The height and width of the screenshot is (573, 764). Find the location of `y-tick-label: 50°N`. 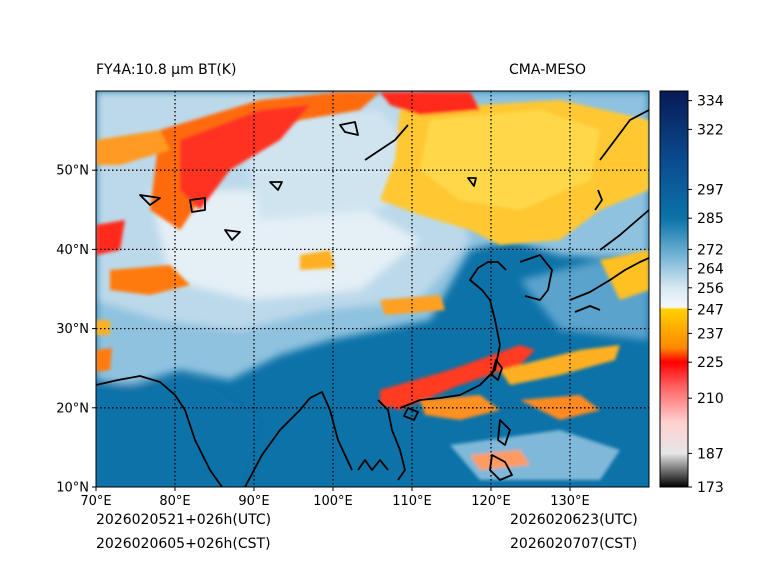

y-tick-label: 50°N is located at coordinates (72, 171).